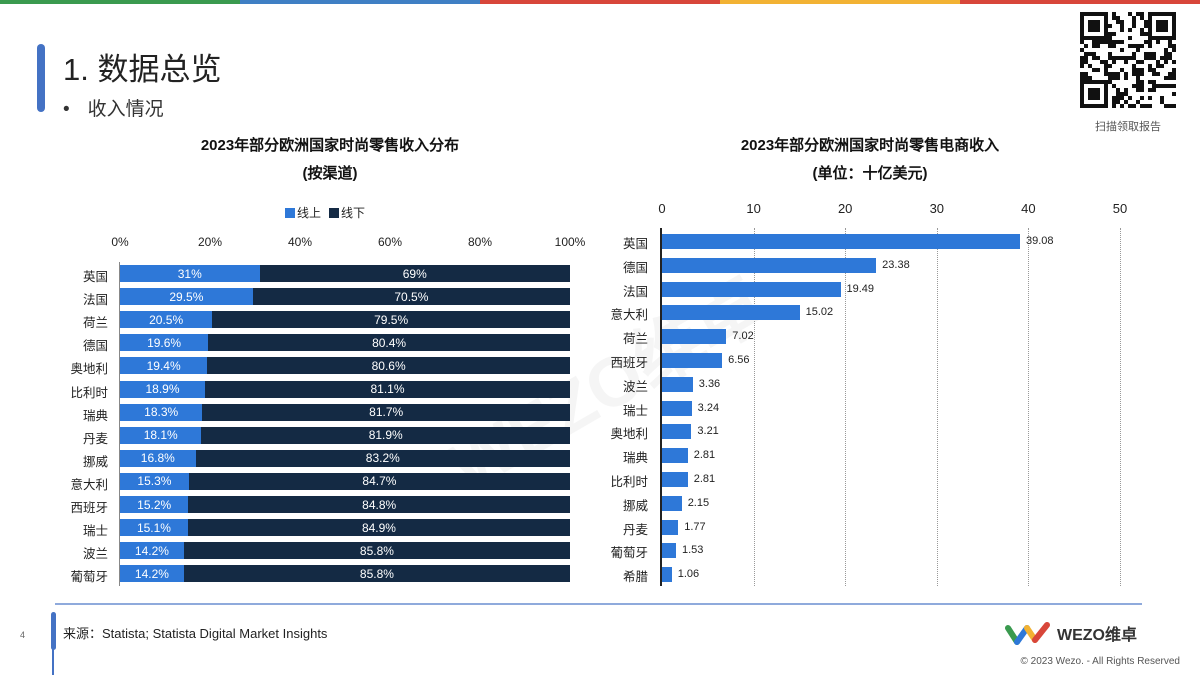  Describe the element at coordinates (23, 635) in the screenshot. I see `page-number: 4` at that location.